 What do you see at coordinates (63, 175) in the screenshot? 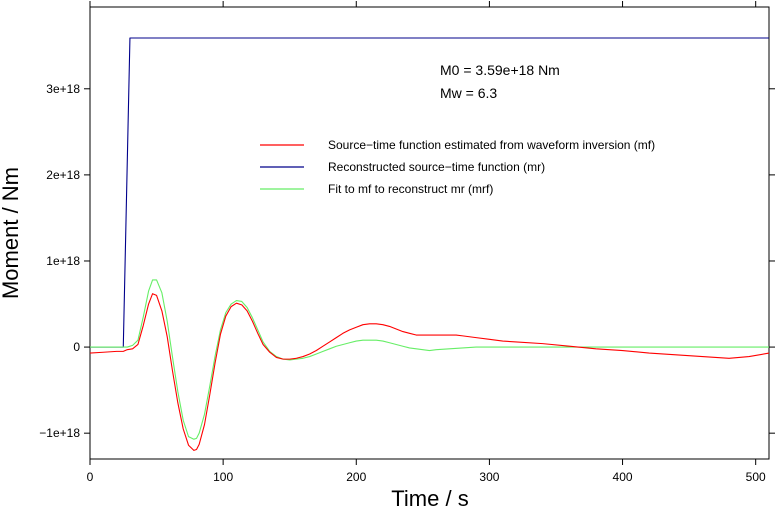
I see `y-tick-label: 2e+18` at bounding box center [63, 175].